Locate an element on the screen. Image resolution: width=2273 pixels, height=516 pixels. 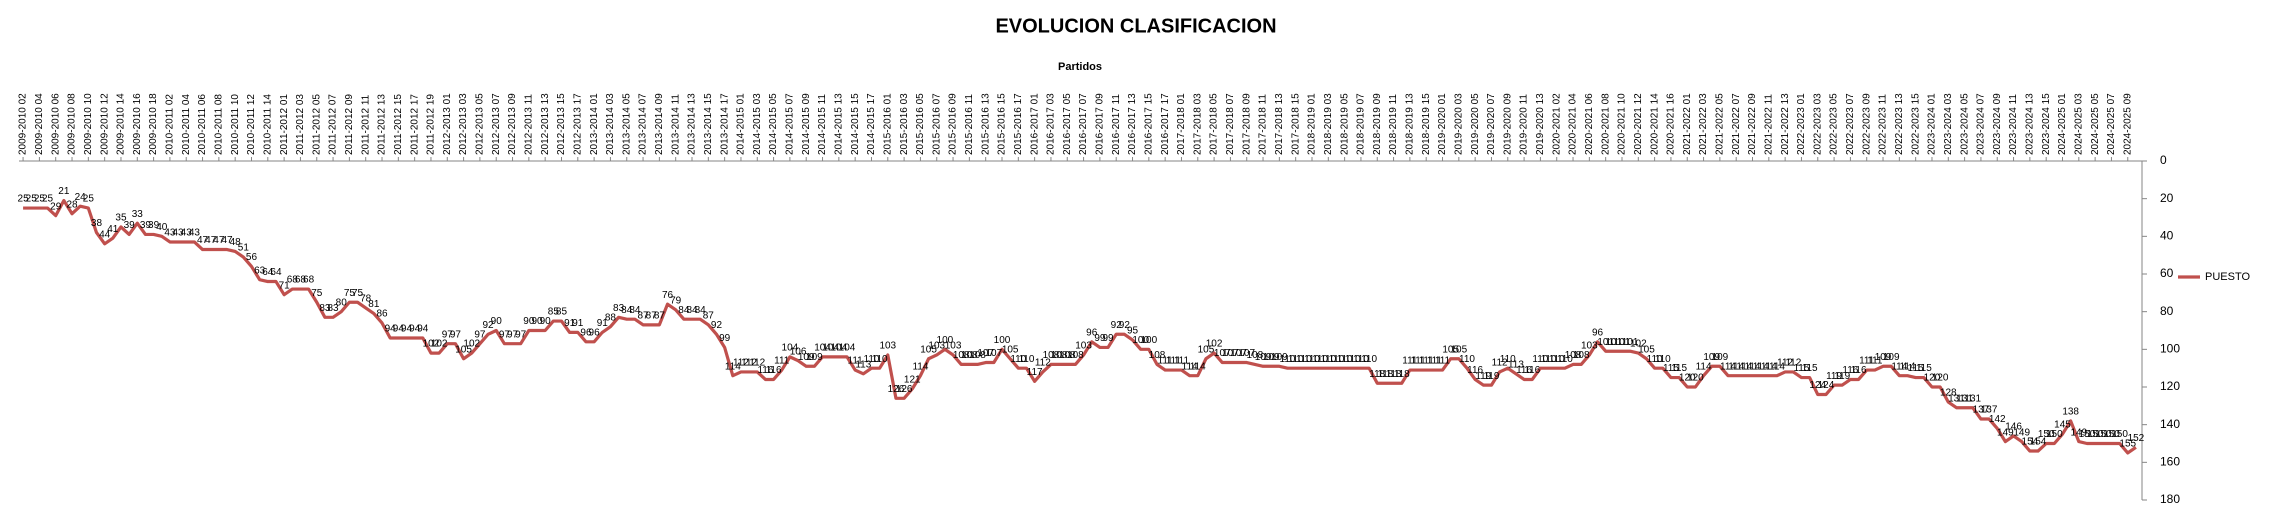
data-label: 43 is located at coordinates (179, 233).